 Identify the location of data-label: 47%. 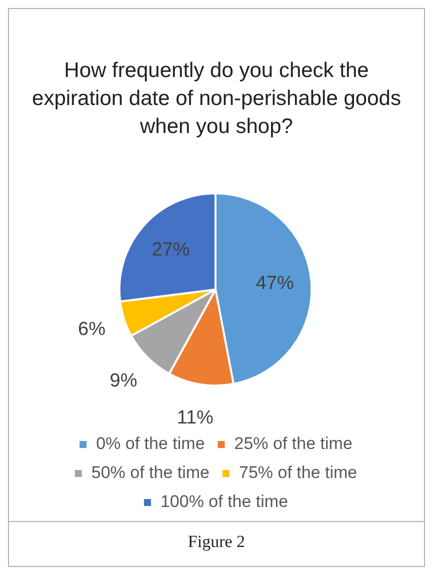
(275, 283).